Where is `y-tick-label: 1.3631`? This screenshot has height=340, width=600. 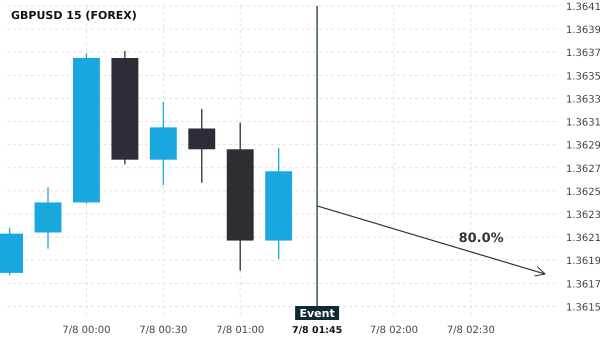
y-tick-label: 1.3631 is located at coordinates (583, 123).